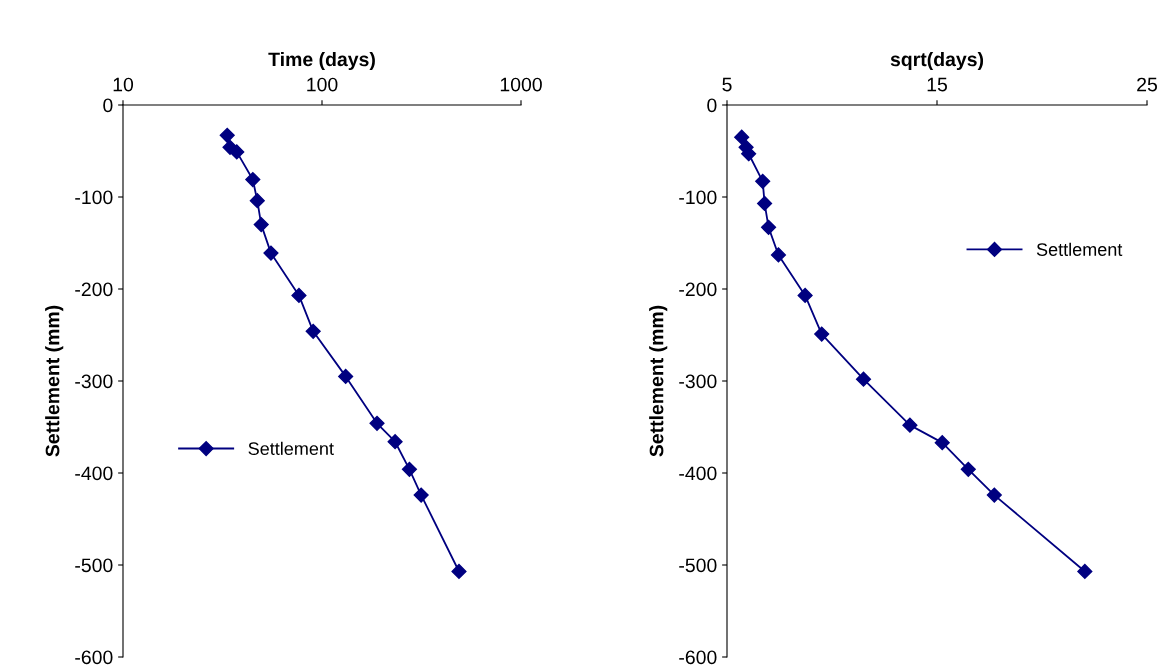 The image size is (1169, 670). Describe the element at coordinates (521, 84) in the screenshot. I see `x-tick-label: 1000` at that location.